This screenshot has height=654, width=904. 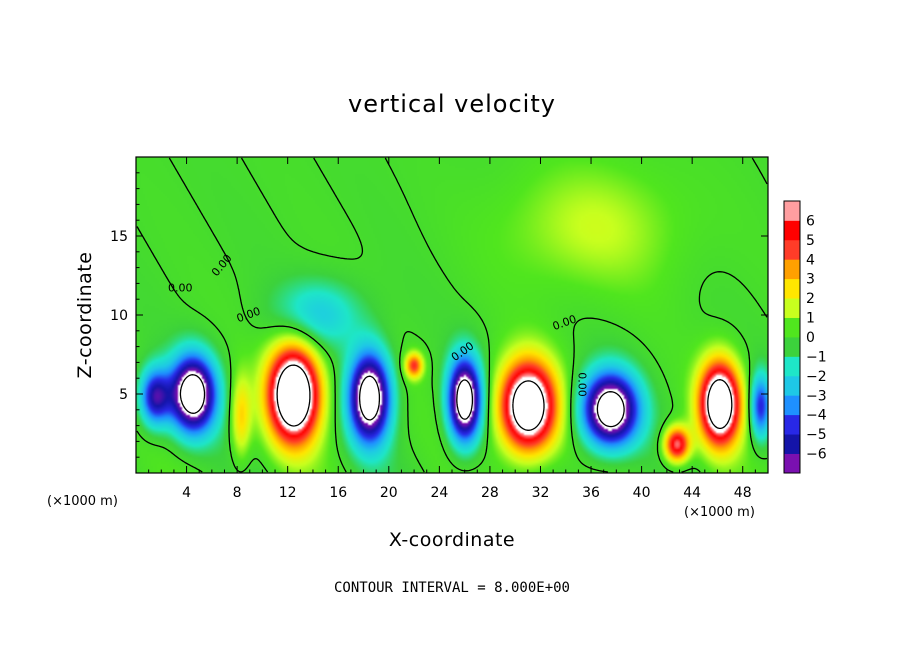 What do you see at coordinates (402, 401) in the screenshot?
I see `contour-negative` at bounding box center [402, 401].